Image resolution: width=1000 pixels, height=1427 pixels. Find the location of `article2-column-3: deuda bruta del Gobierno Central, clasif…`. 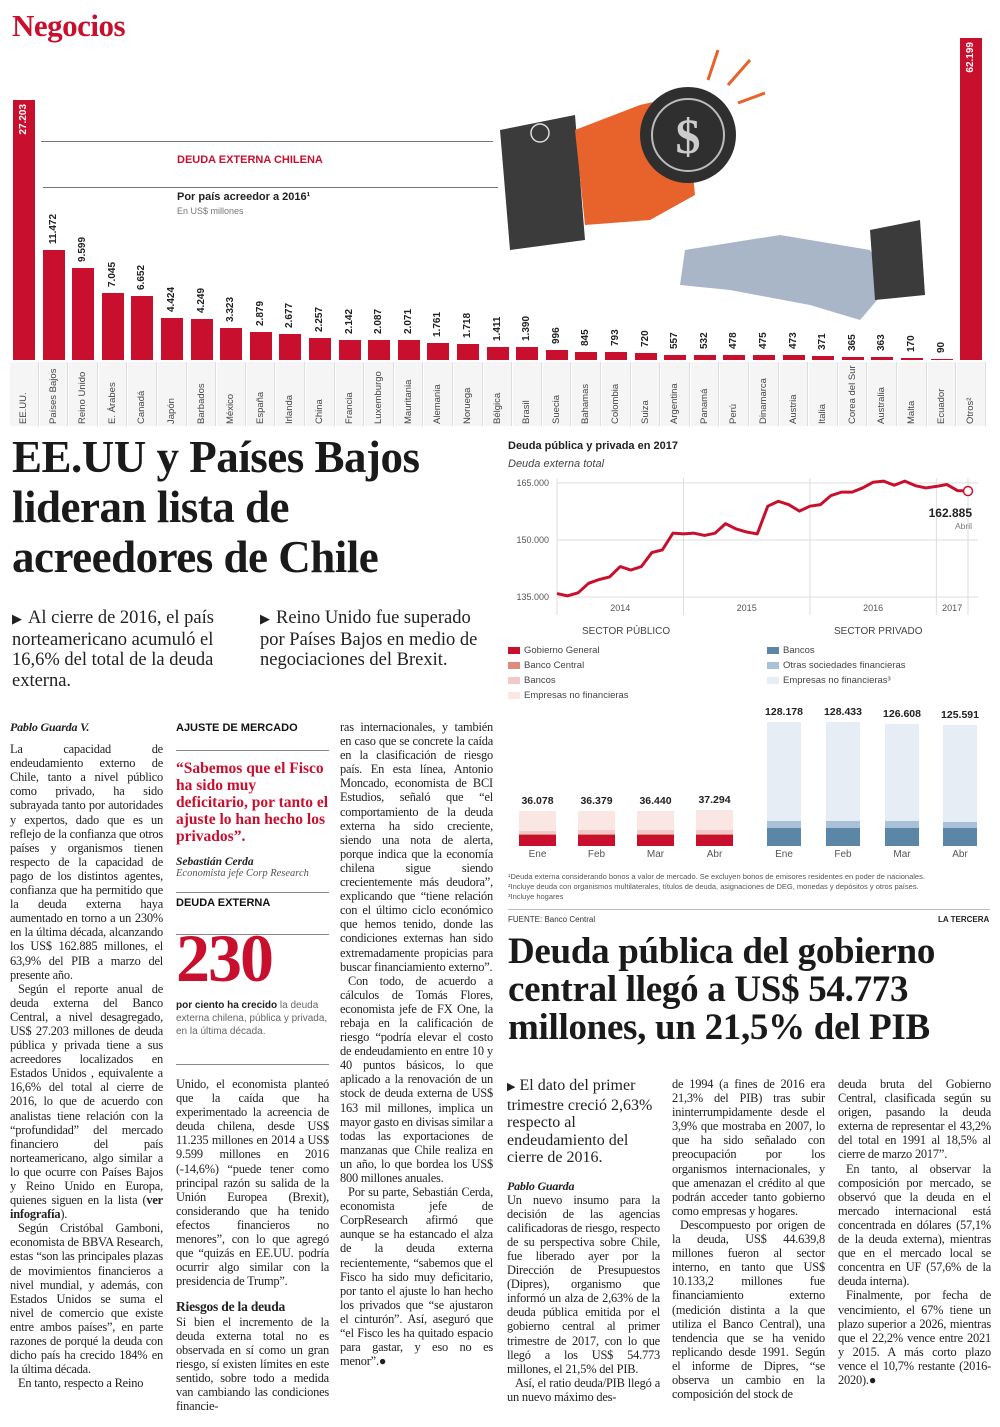

article2-column-3: deuda bruta del Gobierno Central, clasif… is located at coordinates (914, 1252).